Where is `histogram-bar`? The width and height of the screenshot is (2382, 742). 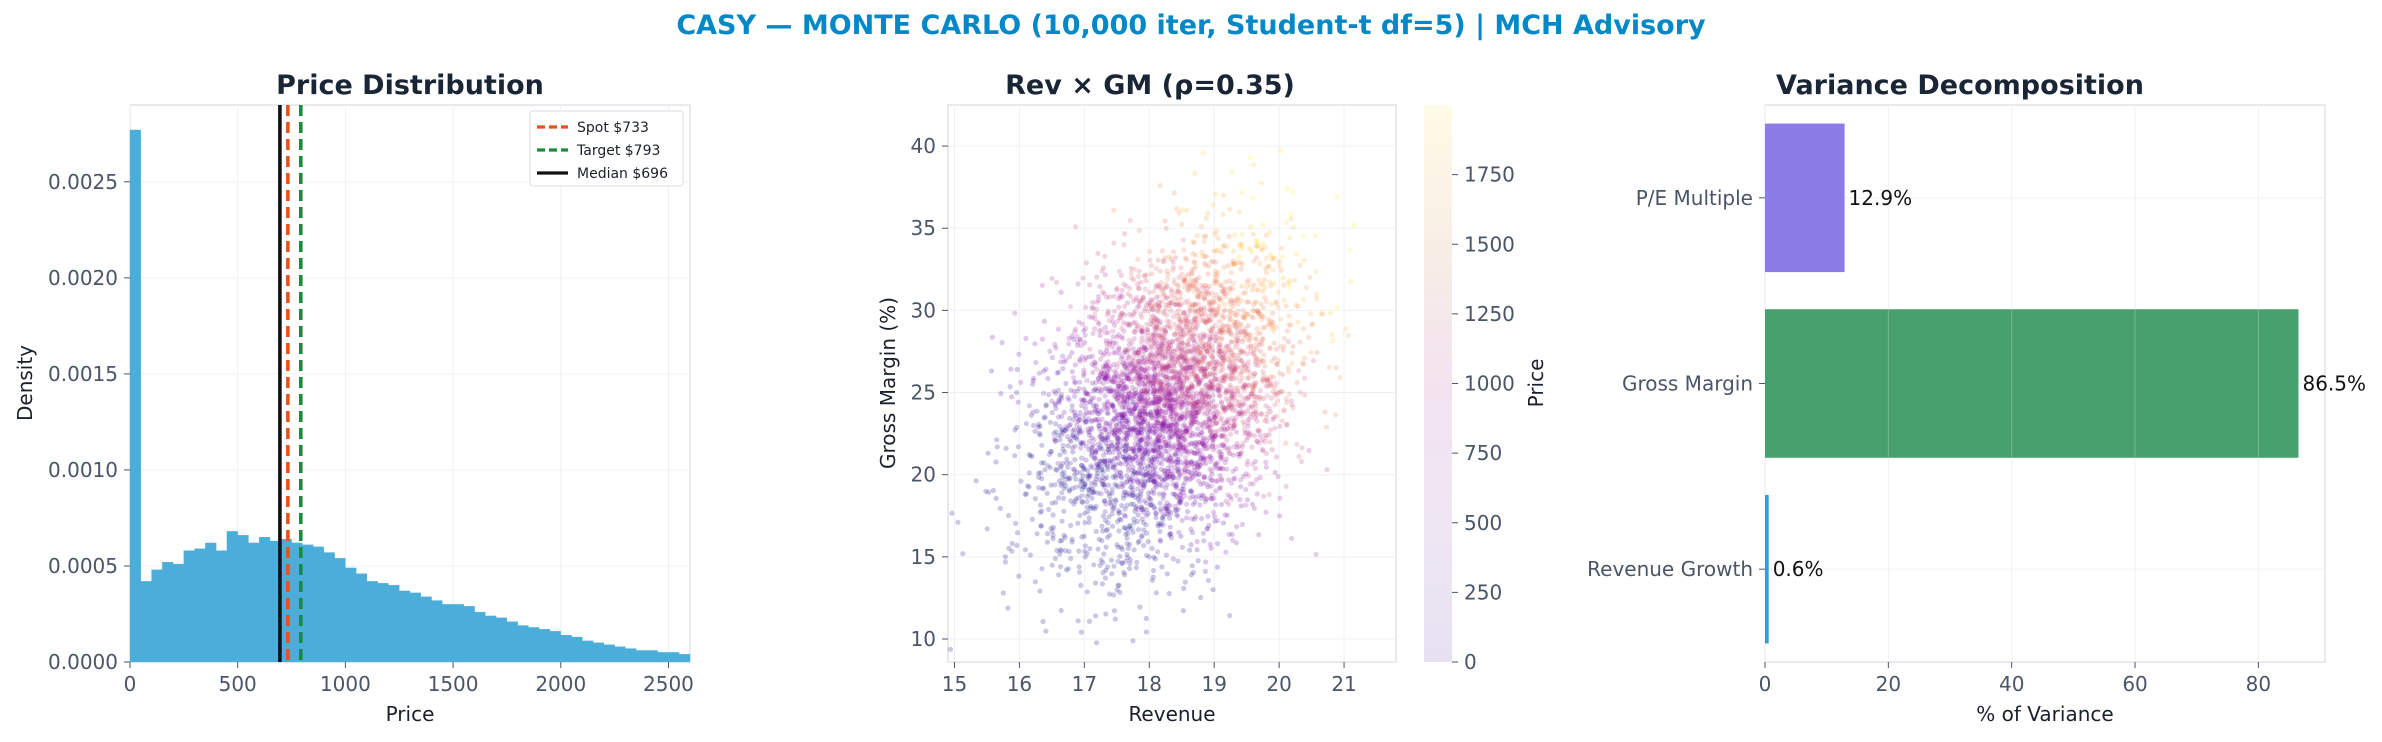
histogram-bar is located at coordinates (362, 618).